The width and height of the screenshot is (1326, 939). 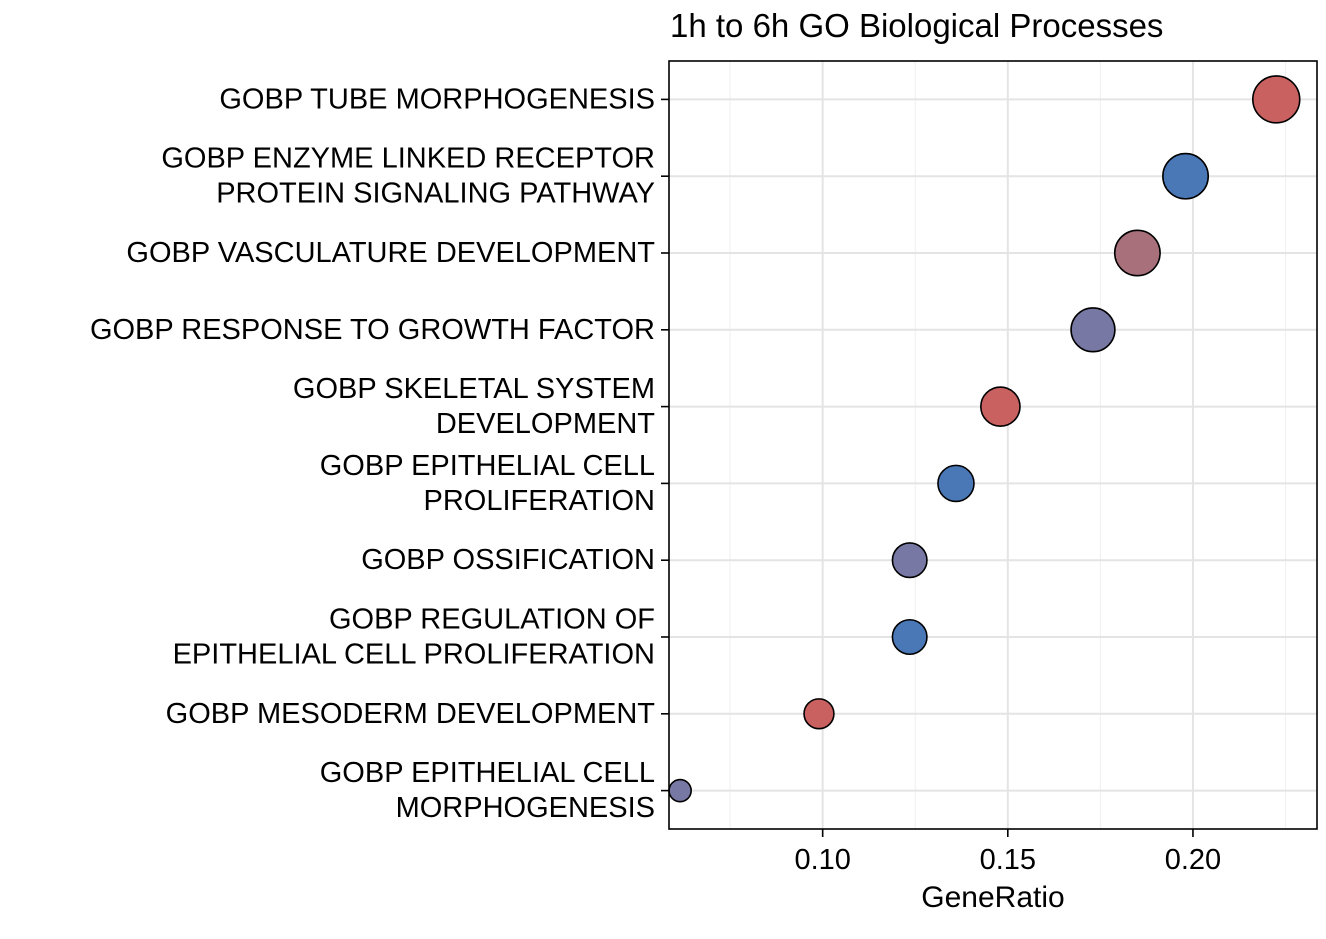 What do you see at coordinates (408, 159) in the screenshot?
I see `y-tick-label: GOBP ENZYME LINKED RECEPTOR` at bounding box center [408, 159].